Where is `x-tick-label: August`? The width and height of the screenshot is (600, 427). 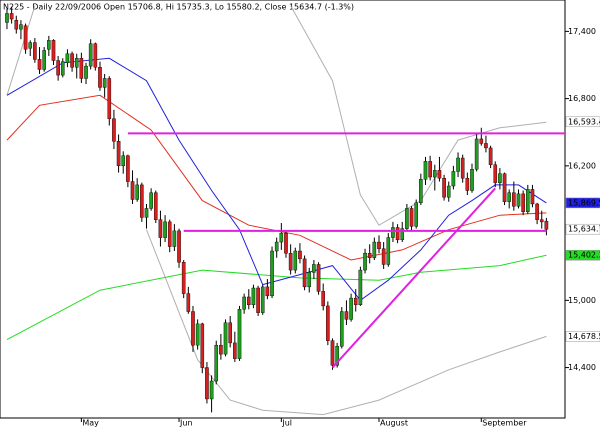
x-tick-label: August is located at coordinates (394, 423).